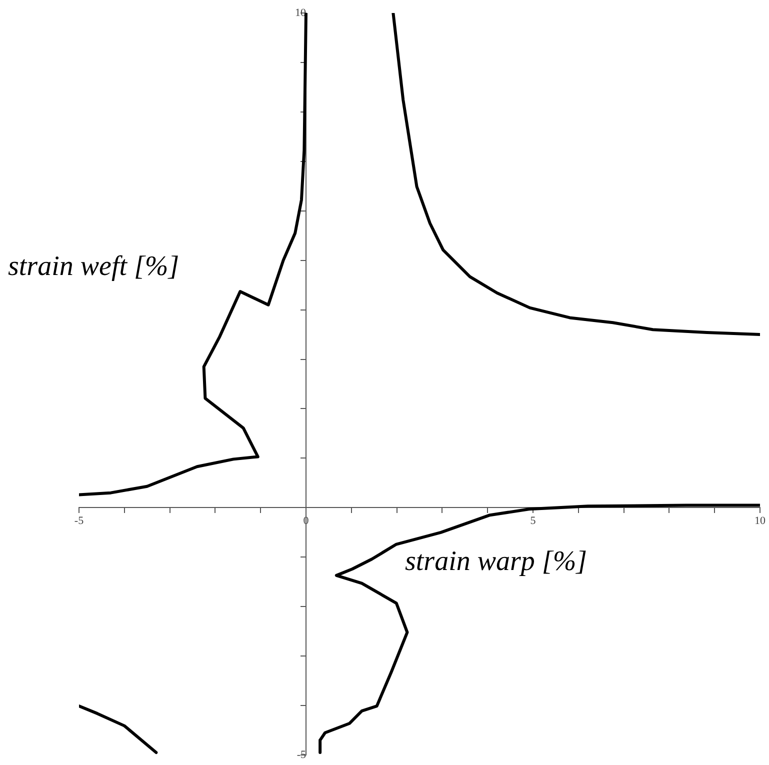  What do you see at coordinates (760, 521) in the screenshot?
I see `x-tick-label: 10` at bounding box center [760, 521].